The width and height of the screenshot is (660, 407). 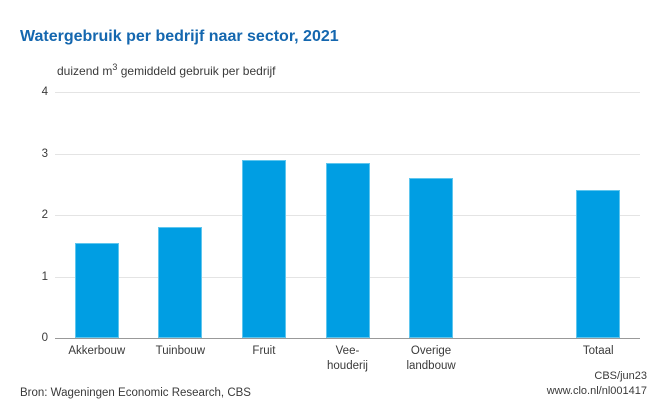 What do you see at coordinates (196, 71) in the screenshot?
I see `unit-text-suffix: gemiddeld gebruik per bedrijf` at bounding box center [196, 71].